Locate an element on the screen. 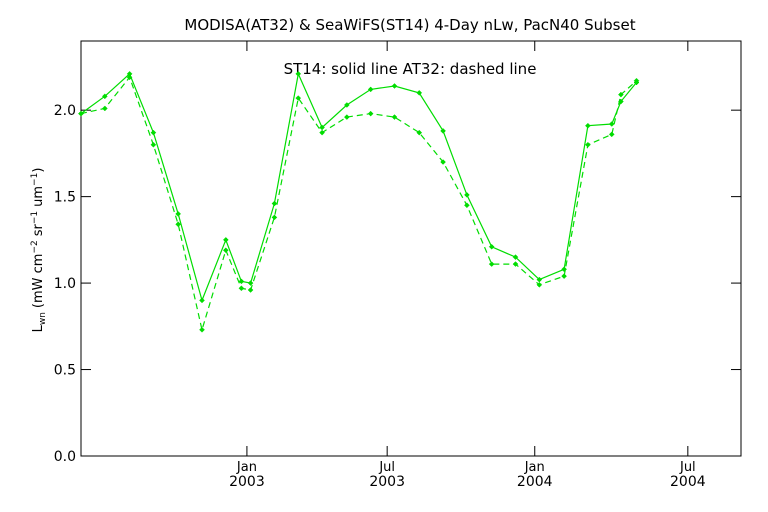  y-axis-label-part: wn is located at coordinates (43, 318).